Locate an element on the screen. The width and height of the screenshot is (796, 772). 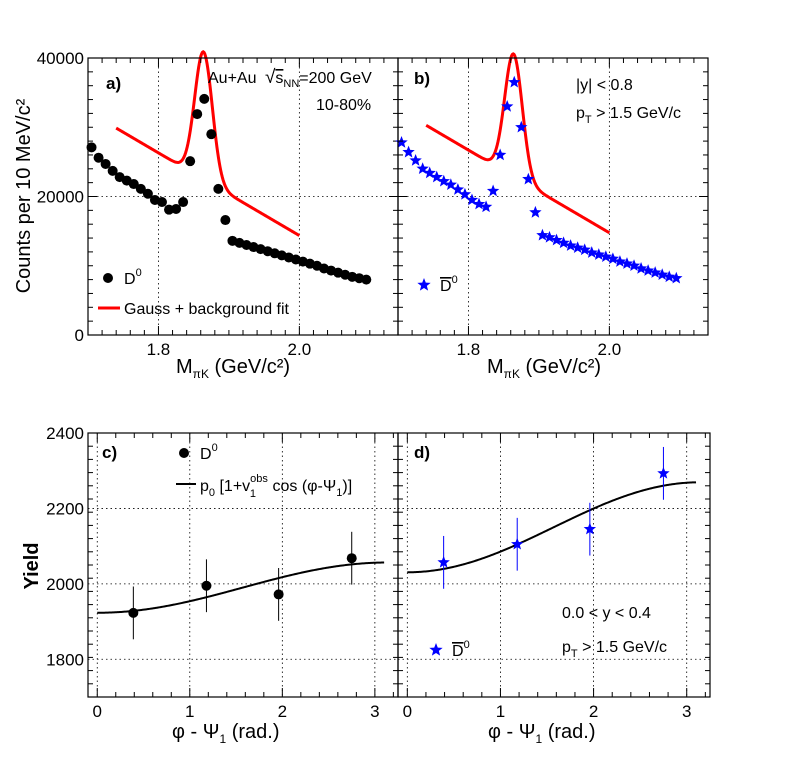
panel-c-legend-fit-label: p0 [1+vobs 1 cos (φ-Ψ1)] is located at coordinates (276, 486).